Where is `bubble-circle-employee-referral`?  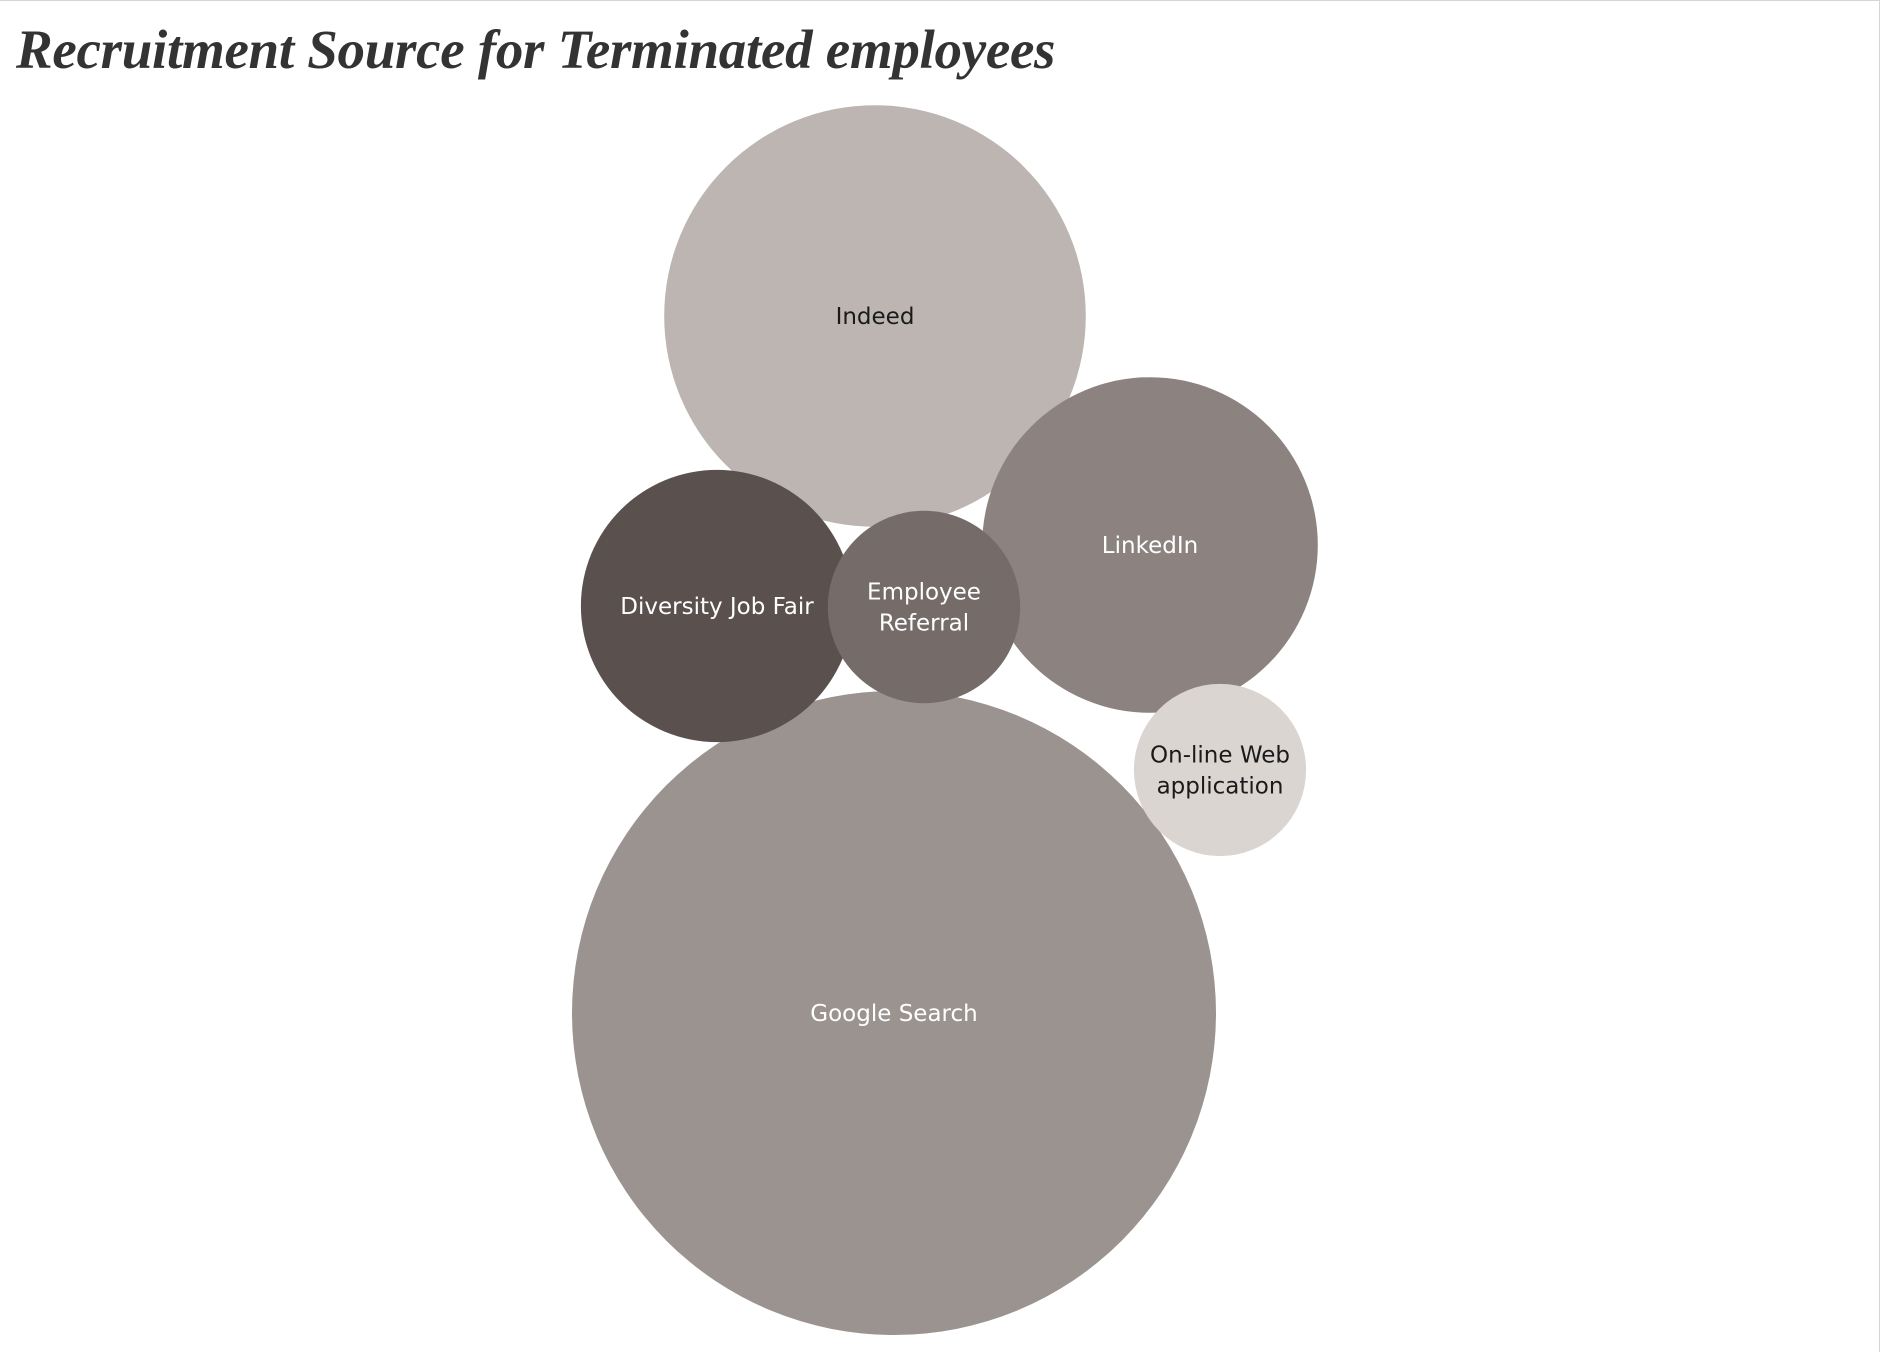
bubble-circle-employee-referral is located at coordinates (924, 607).